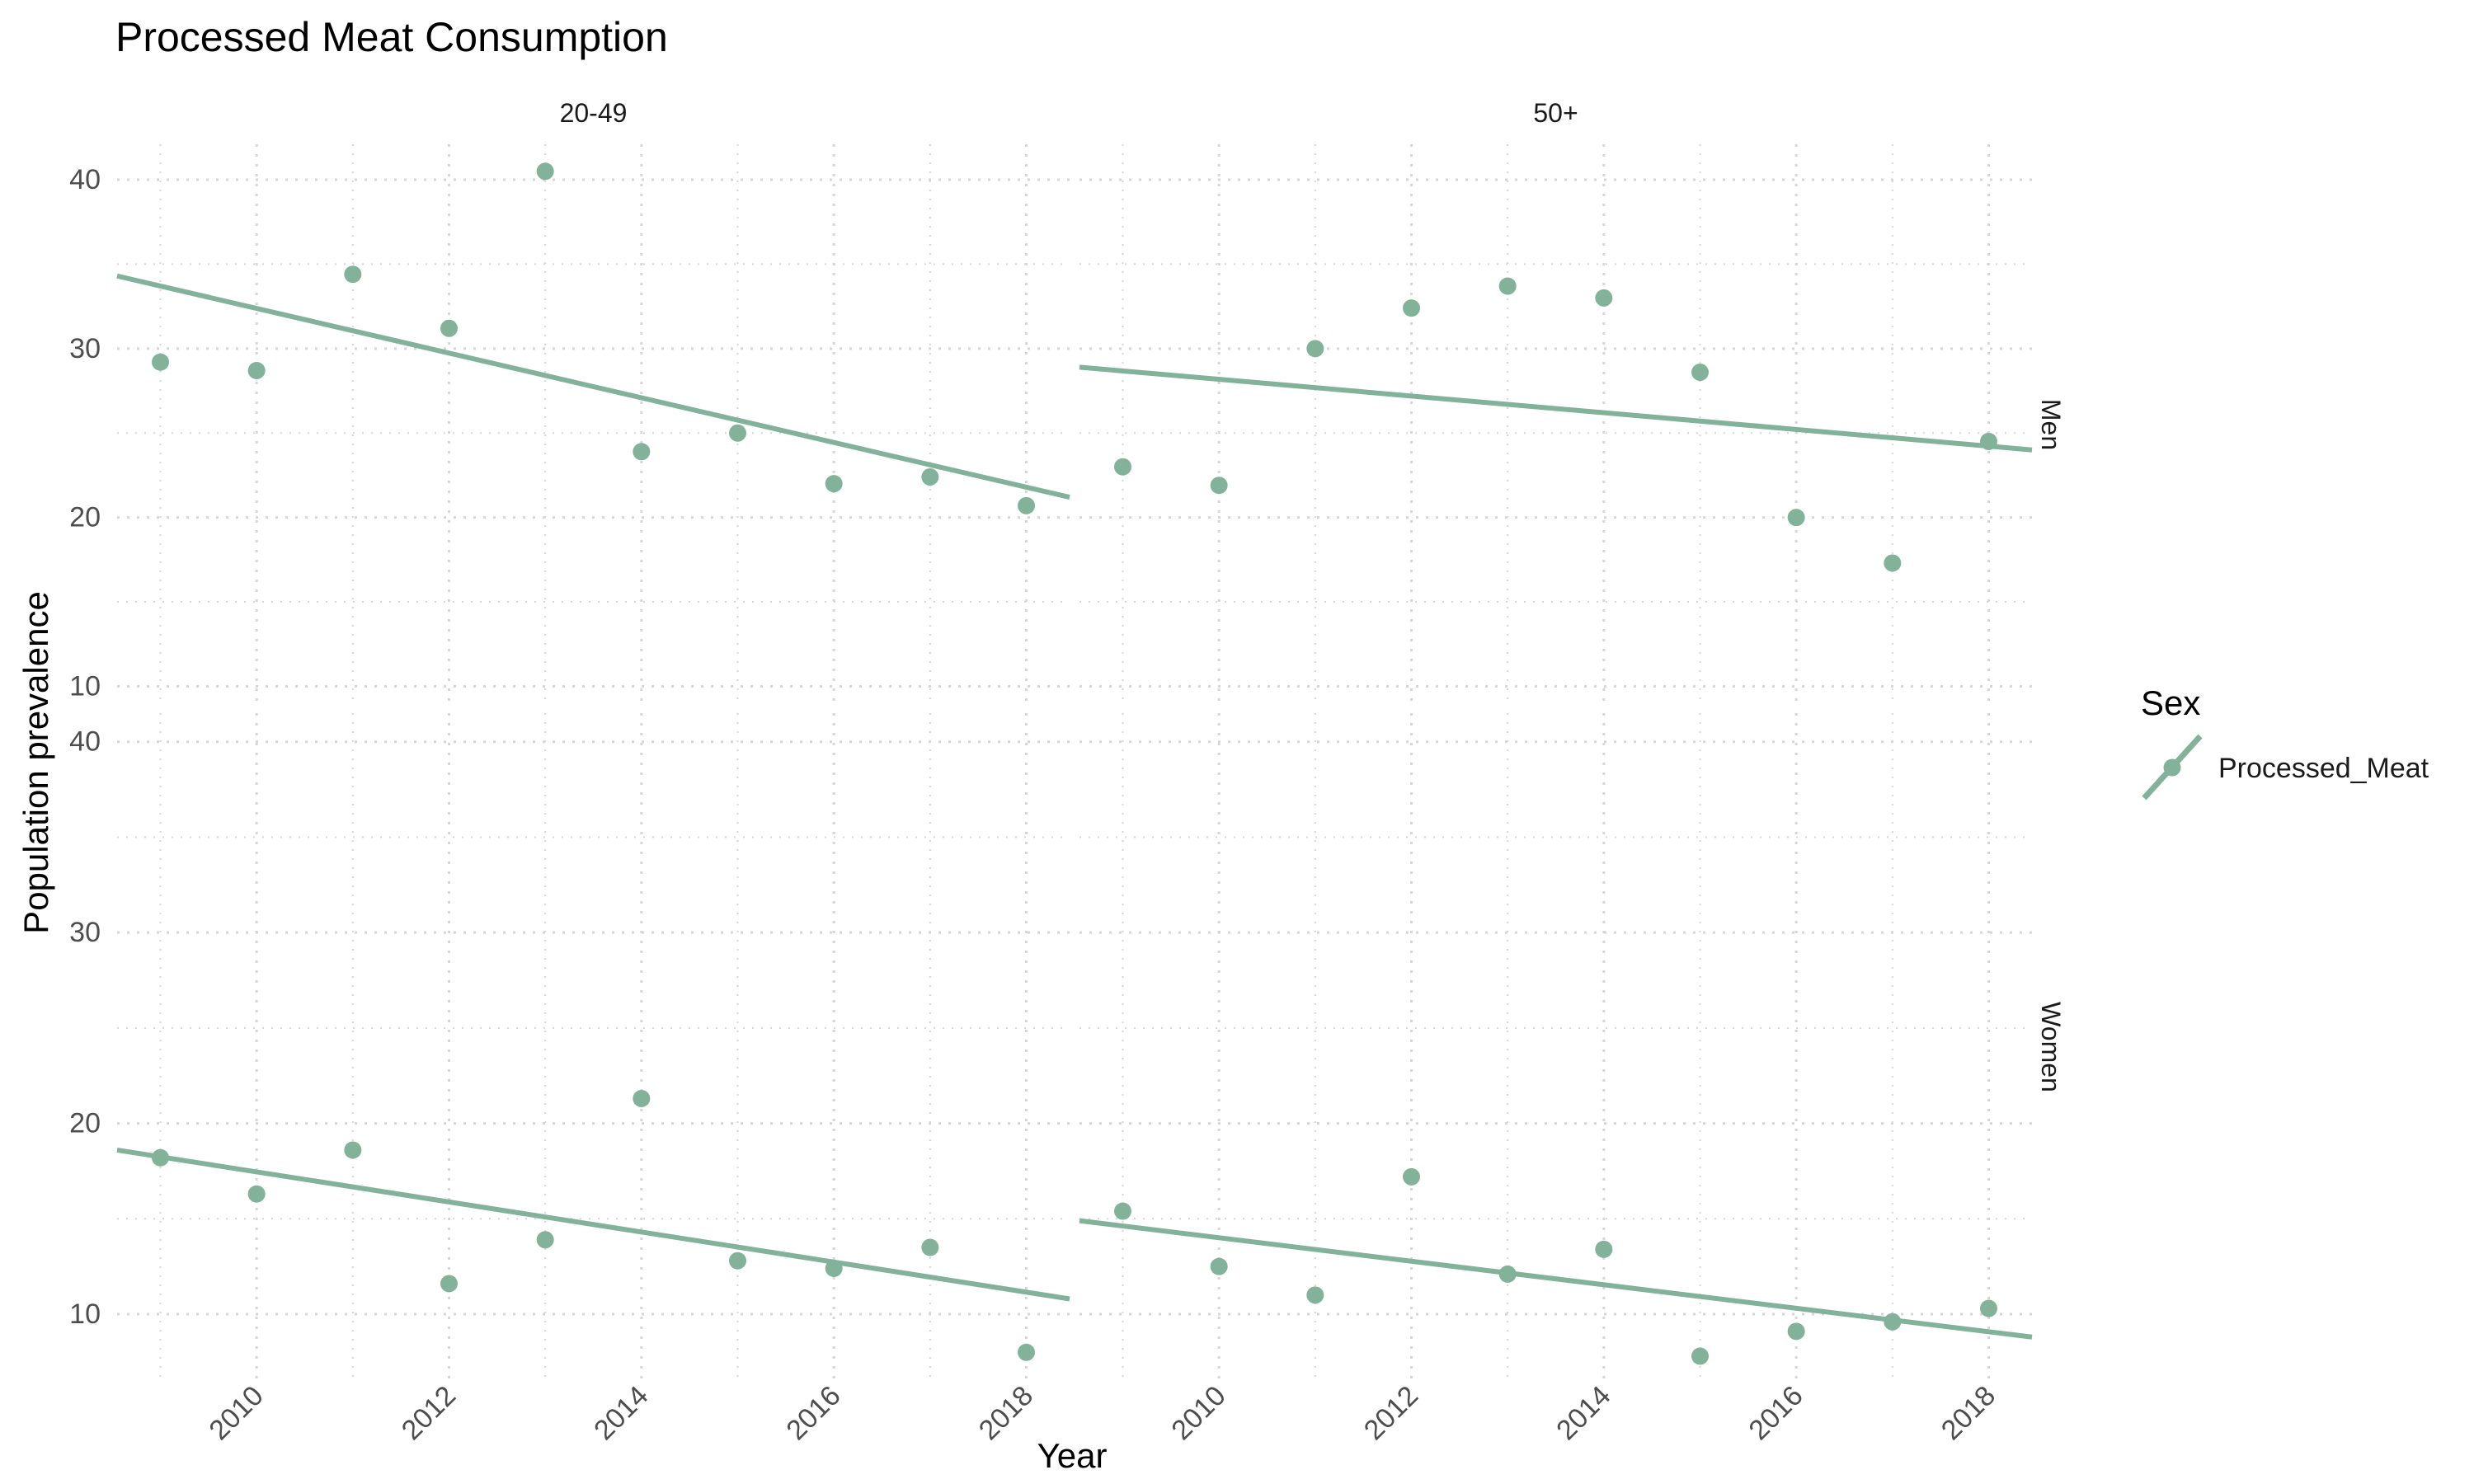 This screenshot has height=1484, width=2474. What do you see at coordinates (2285, 742) in the screenshot?
I see `legend: Sex Processed_Meat` at bounding box center [2285, 742].